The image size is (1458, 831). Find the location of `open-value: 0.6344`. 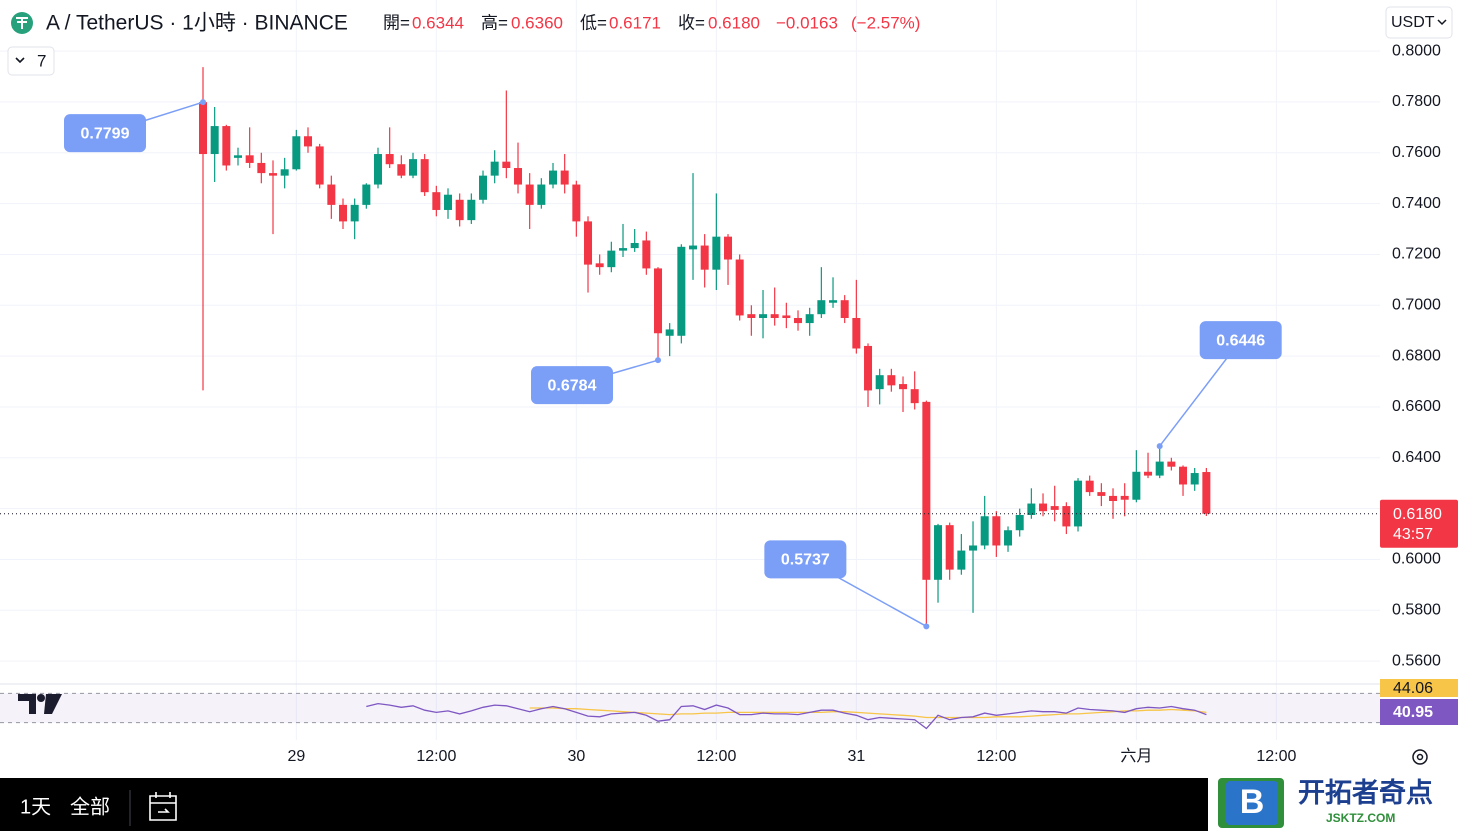

open-value: 0.6344 is located at coordinates (438, 22).